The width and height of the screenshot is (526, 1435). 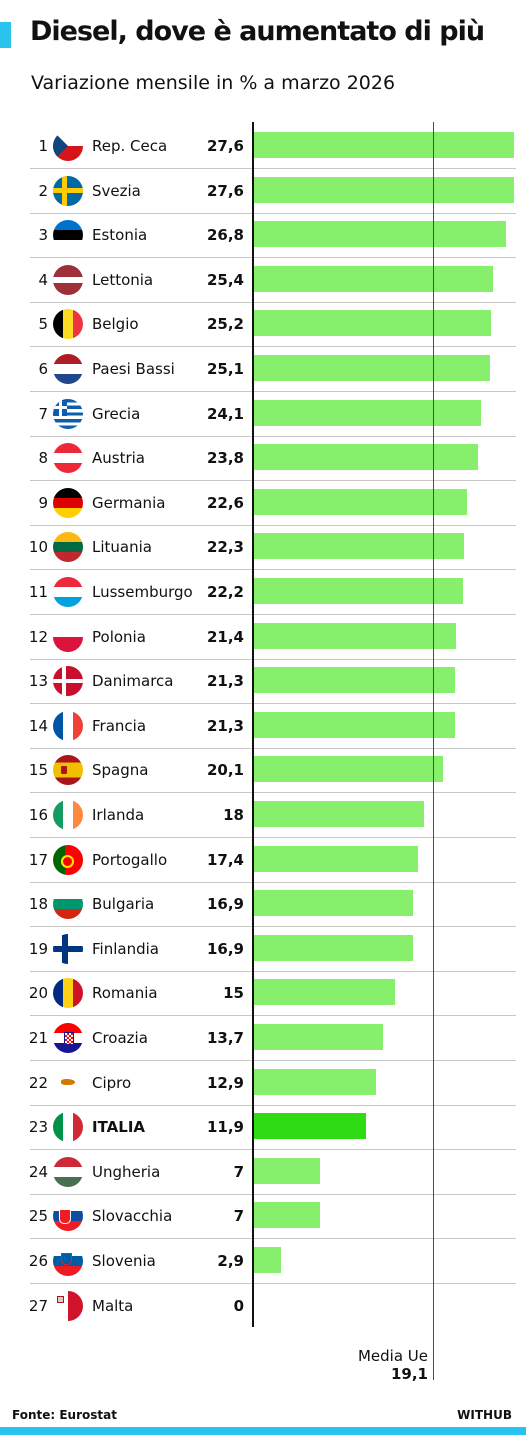 What do you see at coordinates (263, 191) in the screenshot?
I see `chart-row: 2 Svezia 27,6` at bounding box center [263, 191].